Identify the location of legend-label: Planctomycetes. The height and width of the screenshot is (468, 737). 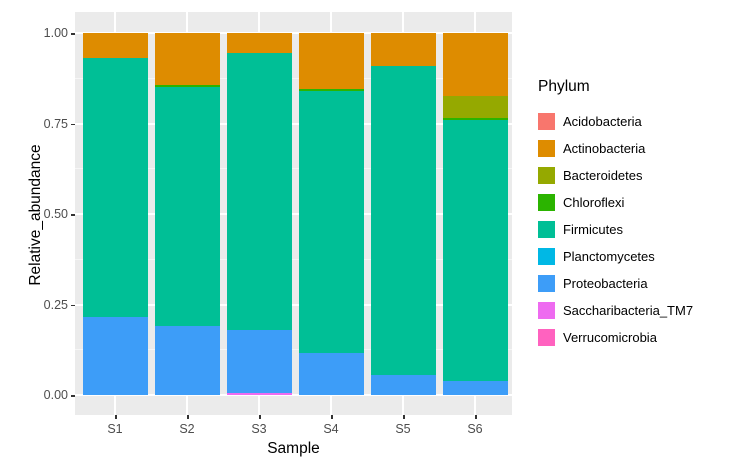
(609, 256).